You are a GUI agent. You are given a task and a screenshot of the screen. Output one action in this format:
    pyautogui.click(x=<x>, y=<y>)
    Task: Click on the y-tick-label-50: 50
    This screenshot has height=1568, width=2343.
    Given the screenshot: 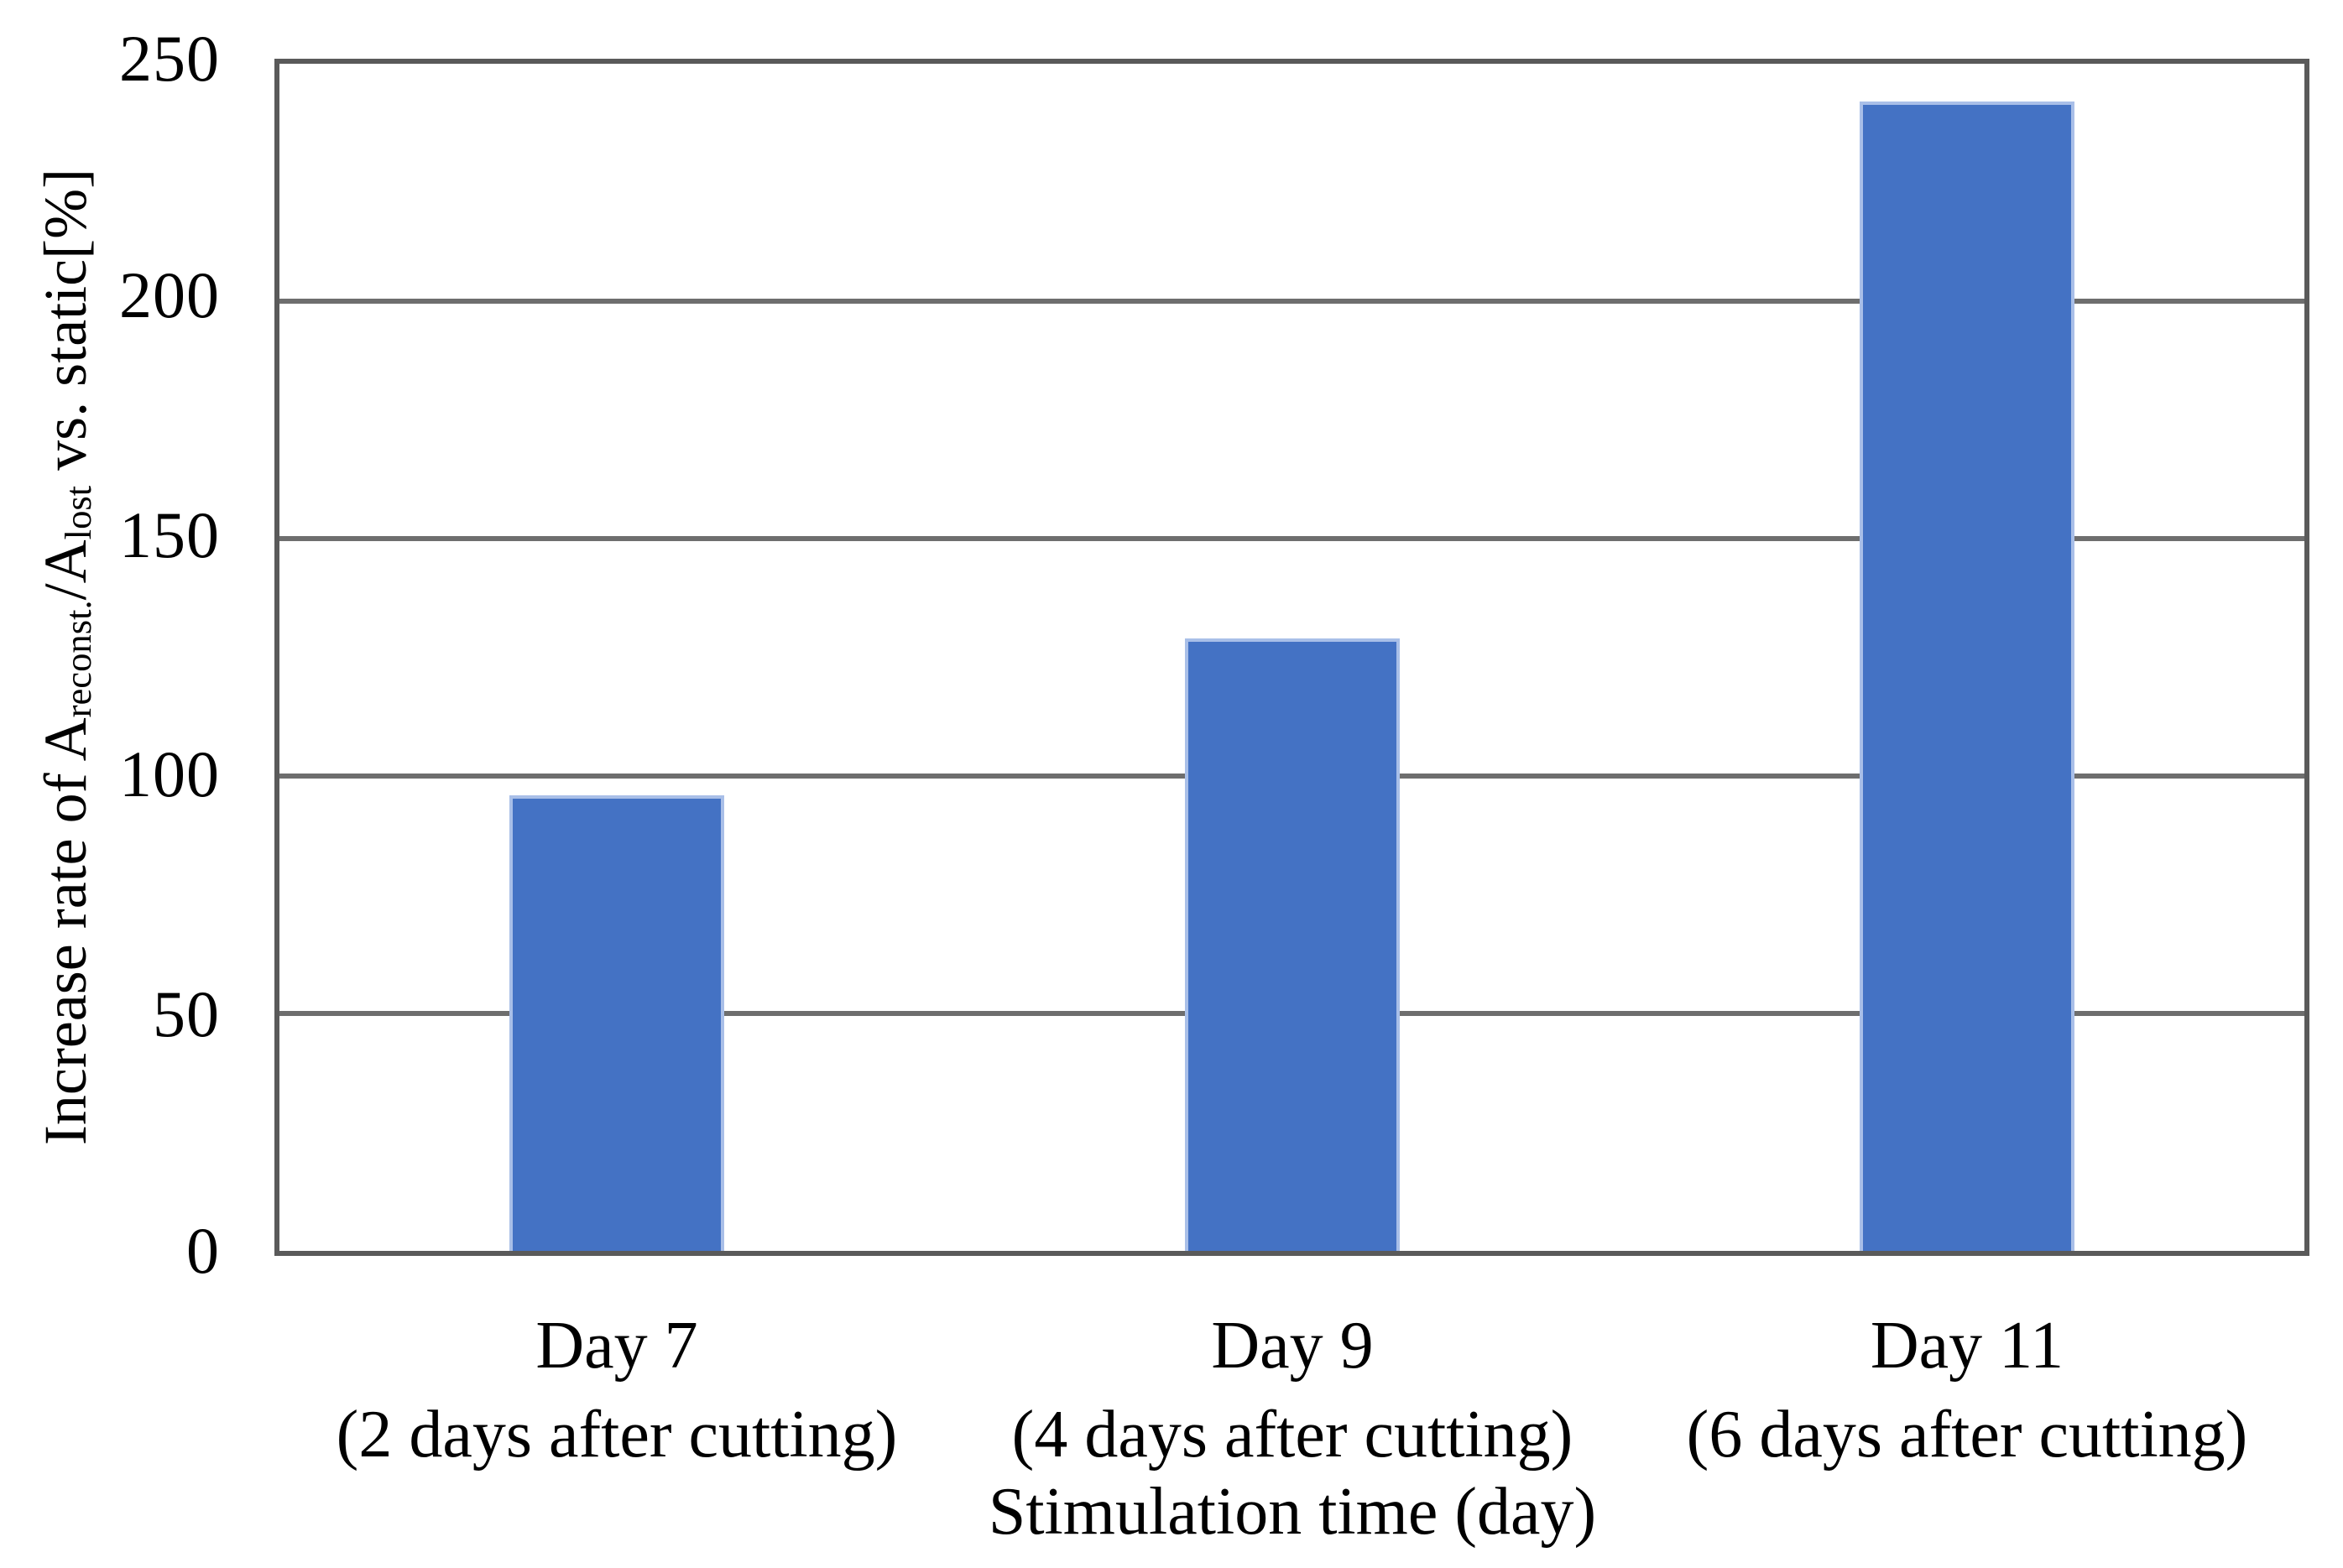 What is the action you would take?
    pyautogui.click(x=186, y=1014)
    